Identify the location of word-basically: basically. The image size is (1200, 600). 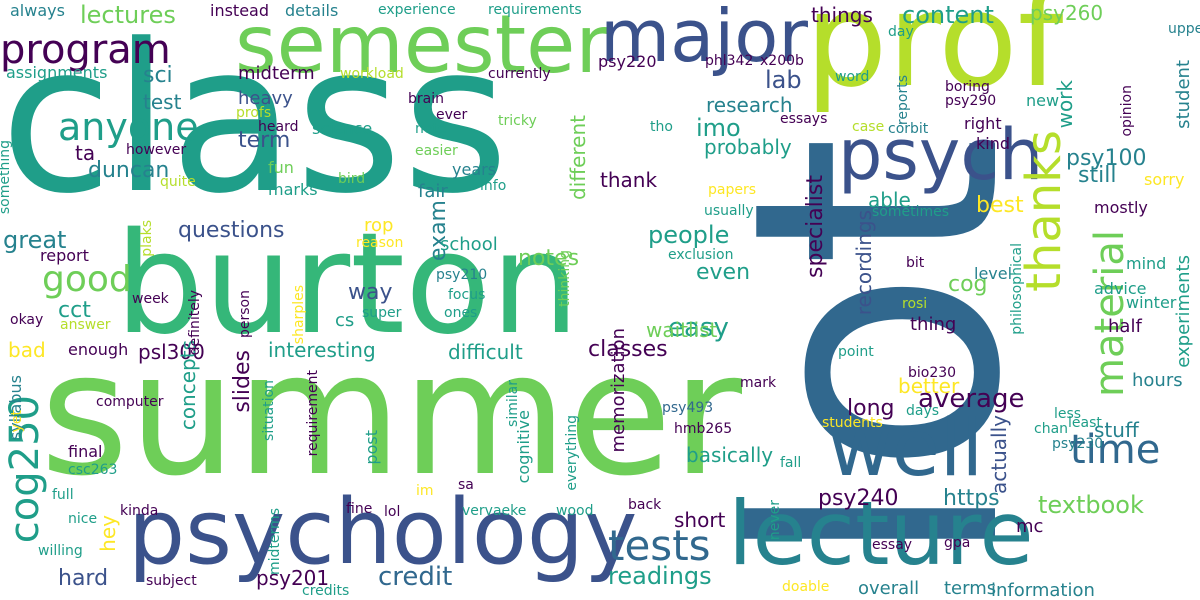
(730, 455).